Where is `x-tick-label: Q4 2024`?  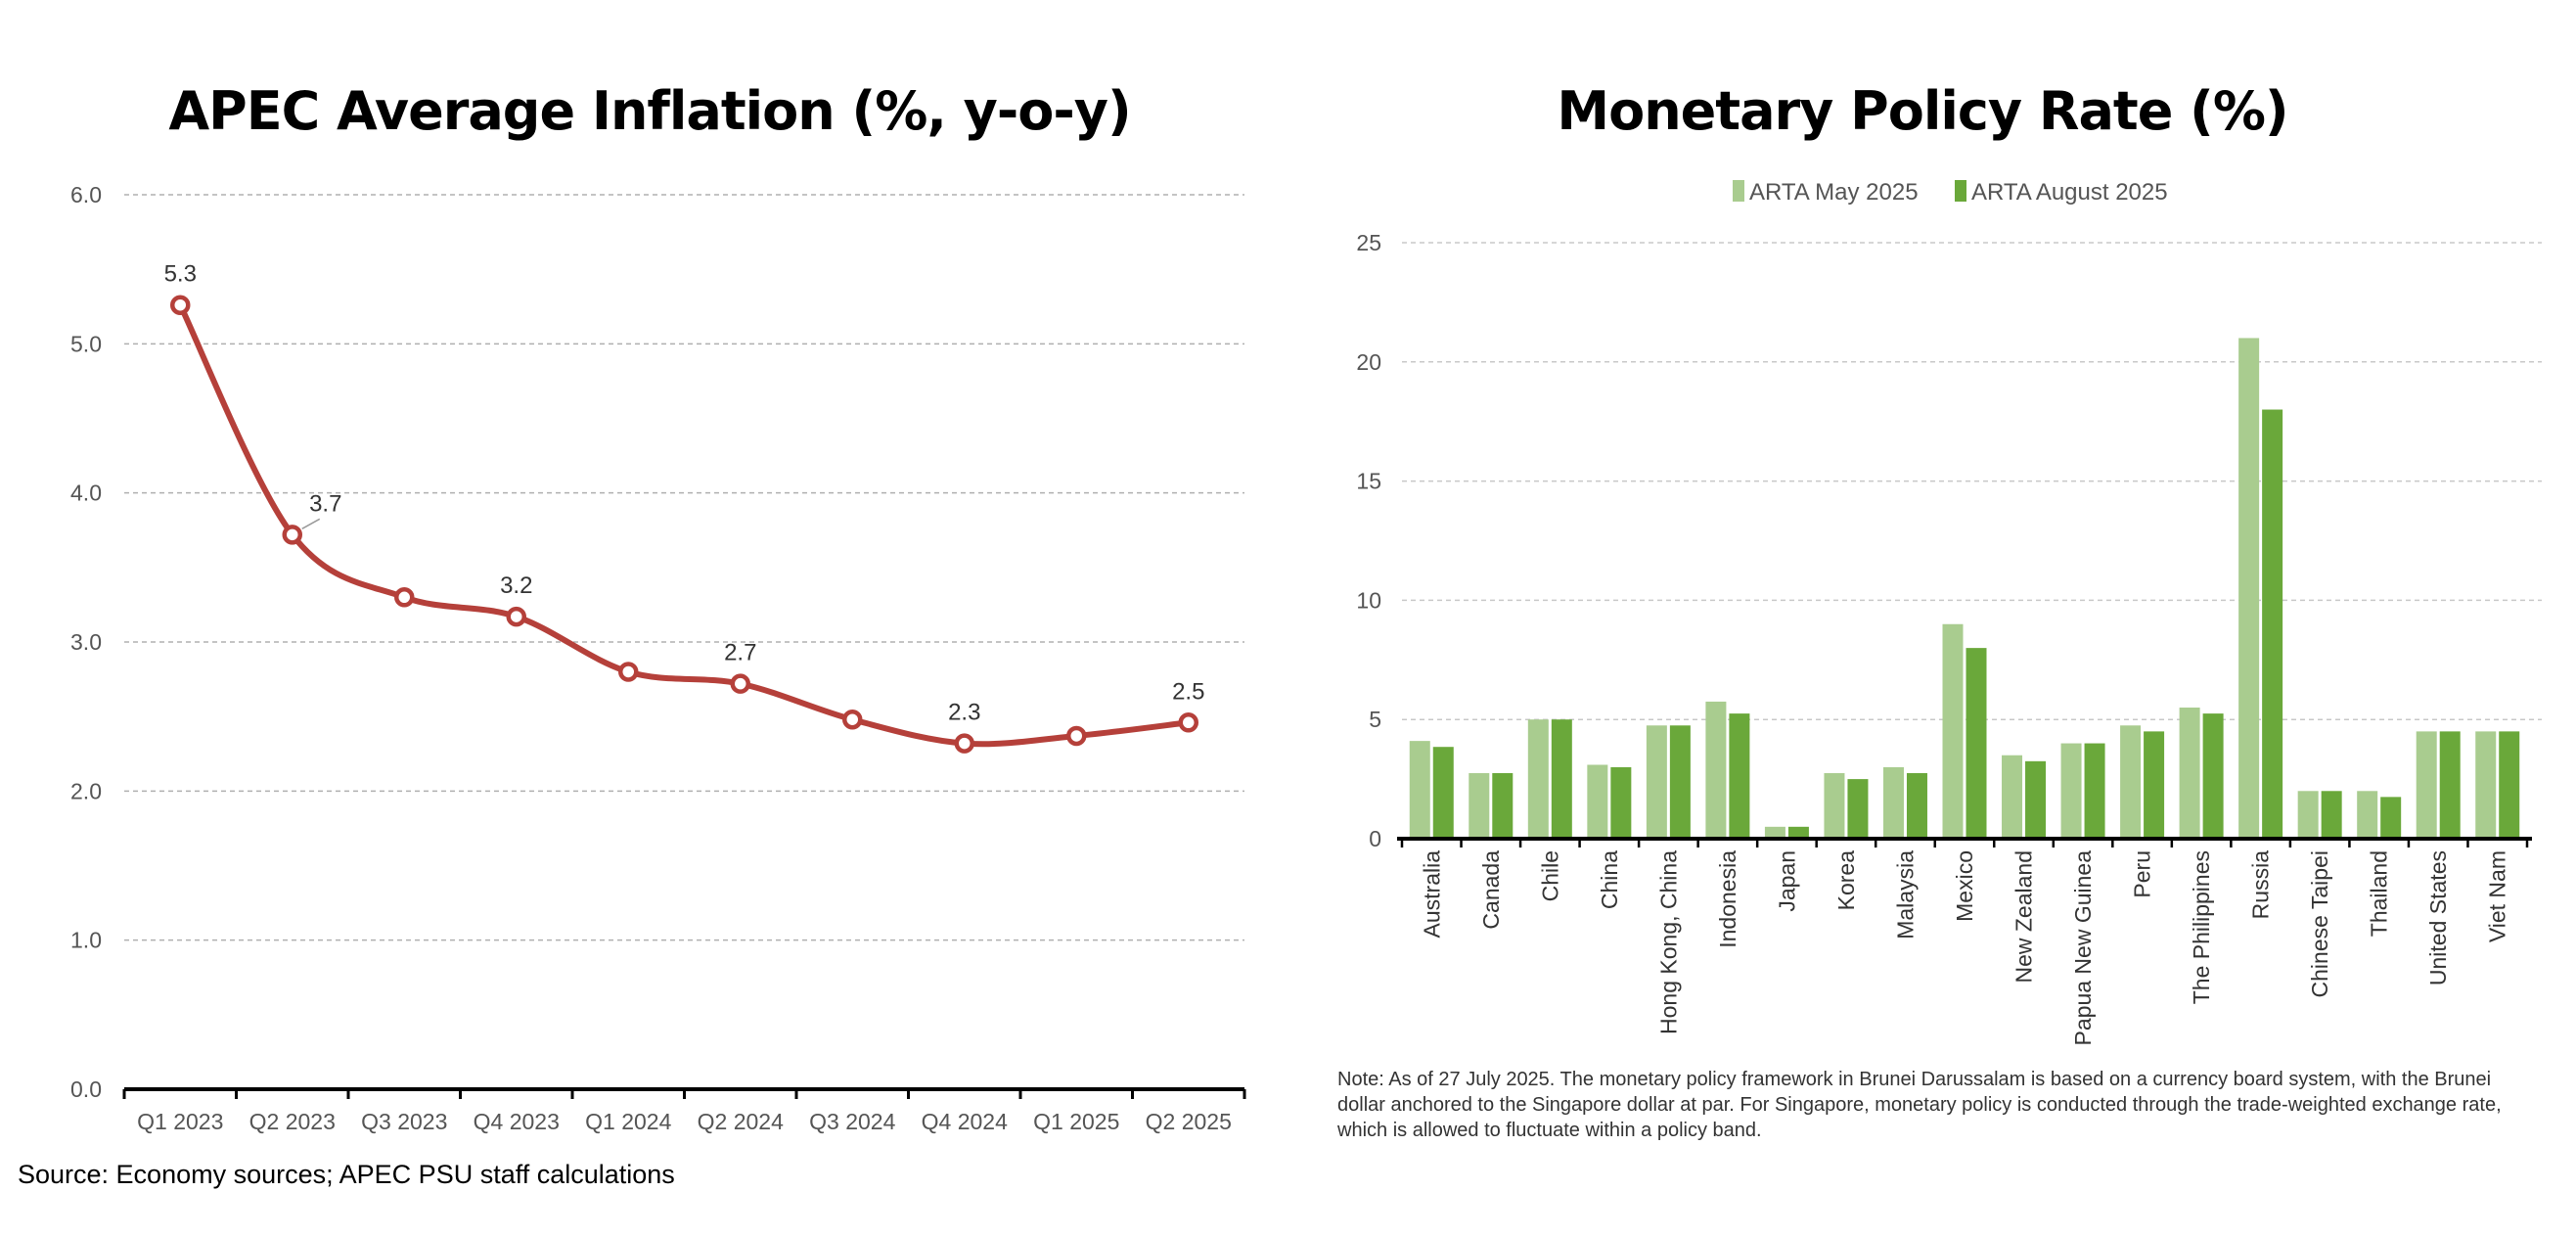 x-tick-label: Q4 2024 is located at coordinates (965, 1121).